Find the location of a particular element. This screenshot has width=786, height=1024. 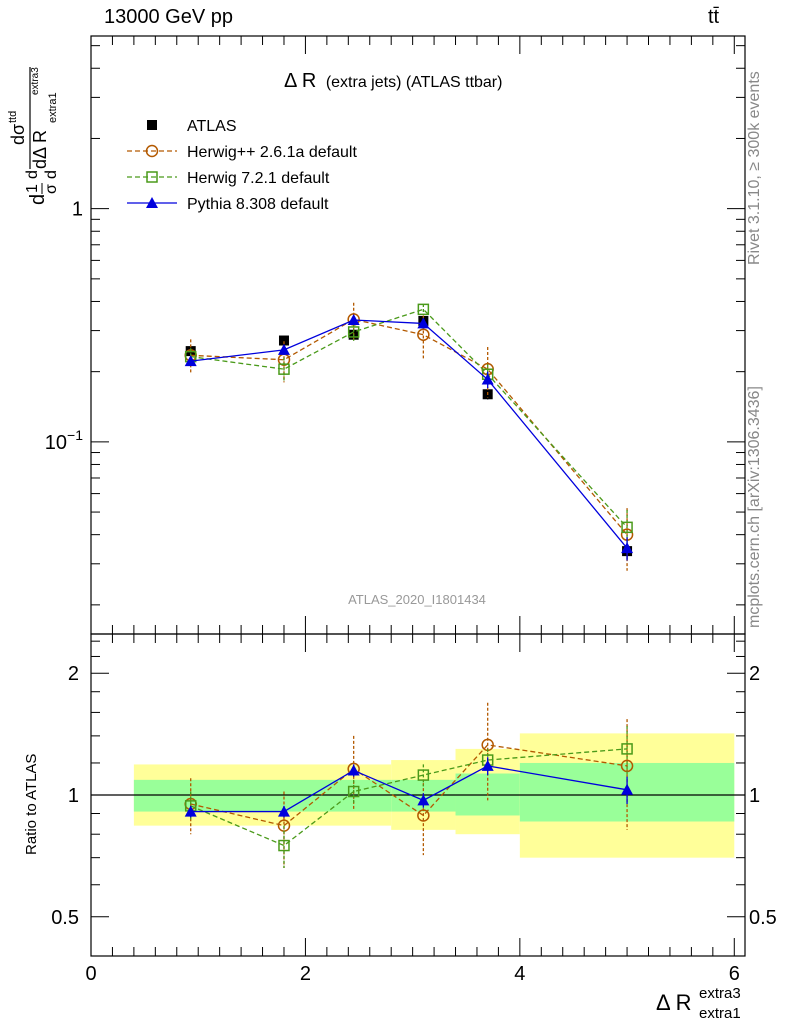

svg-text: dΔ R is located at coordinates (40, 149).